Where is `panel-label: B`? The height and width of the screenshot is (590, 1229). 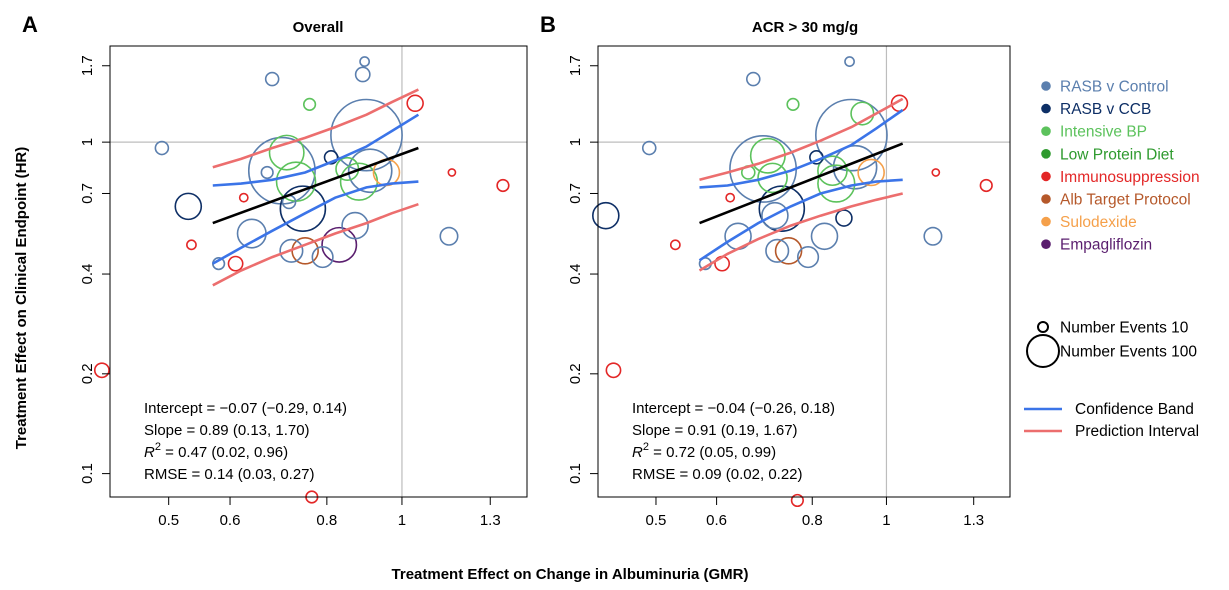
panel-label: B is located at coordinates (548, 24).